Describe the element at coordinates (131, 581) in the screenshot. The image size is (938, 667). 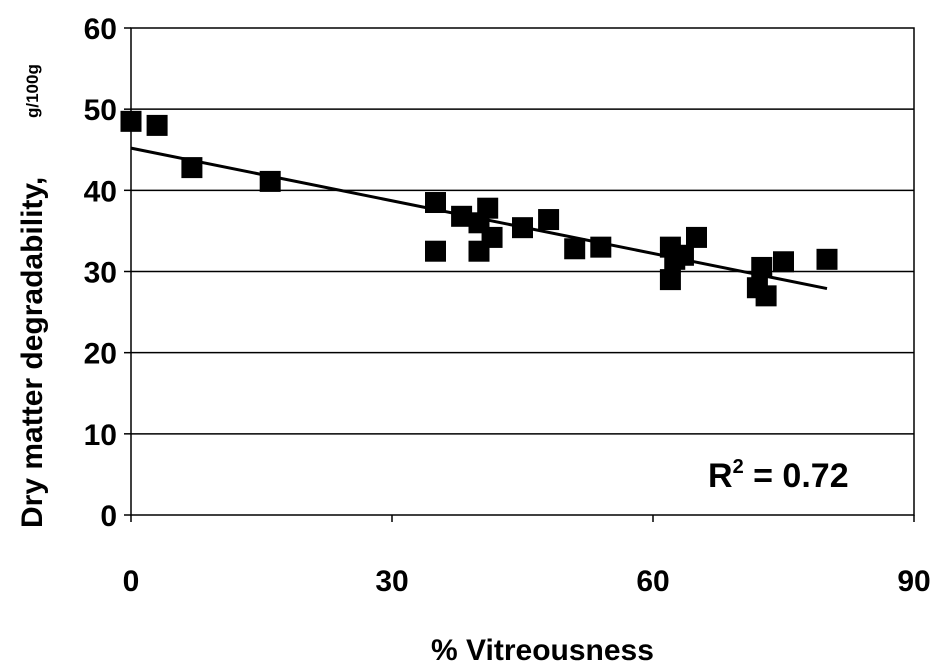
I see `x-tick-label: 0` at that location.